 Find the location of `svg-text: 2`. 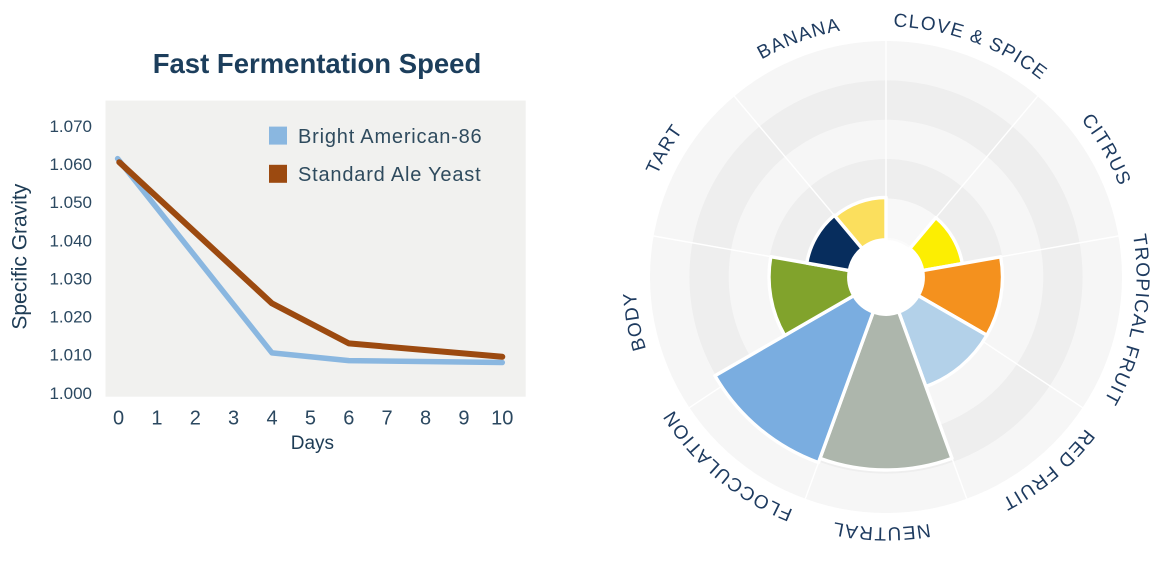

svg-text: 2 is located at coordinates (195, 419).